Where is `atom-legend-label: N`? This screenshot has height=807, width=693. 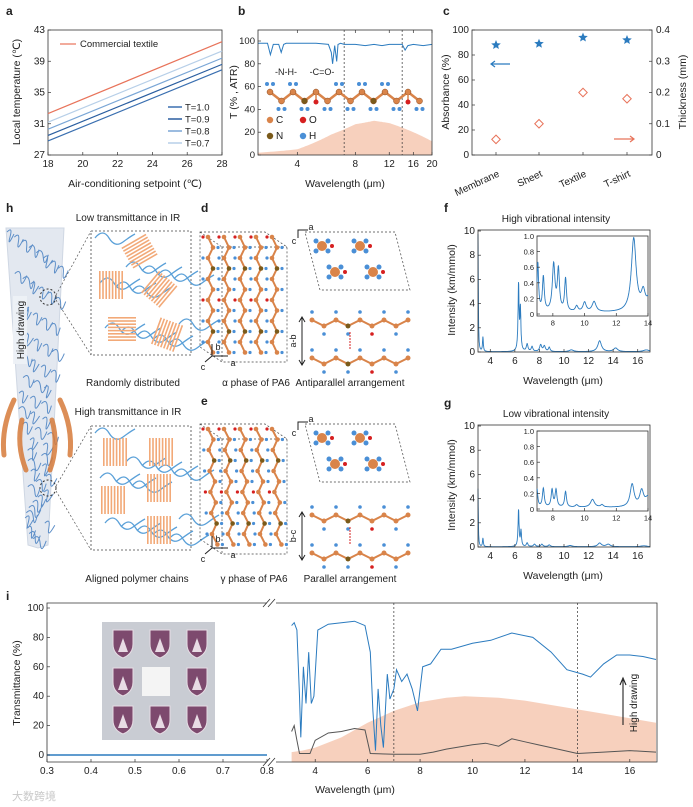 atom-legend-label: N is located at coordinates (279, 136).